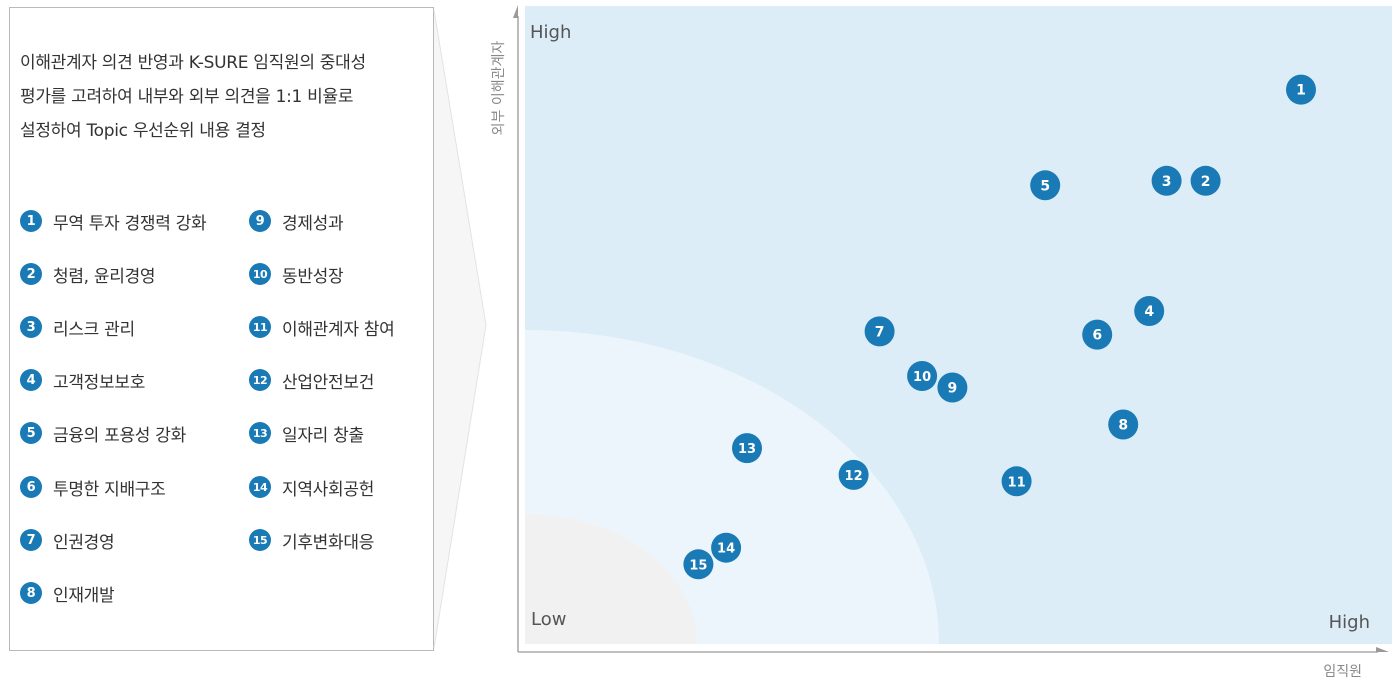  What do you see at coordinates (143, 131) in the screenshot?
I see `description-line: 설정하여 Topic 우선순위 내용 결정` at bounding box center [143, 131].